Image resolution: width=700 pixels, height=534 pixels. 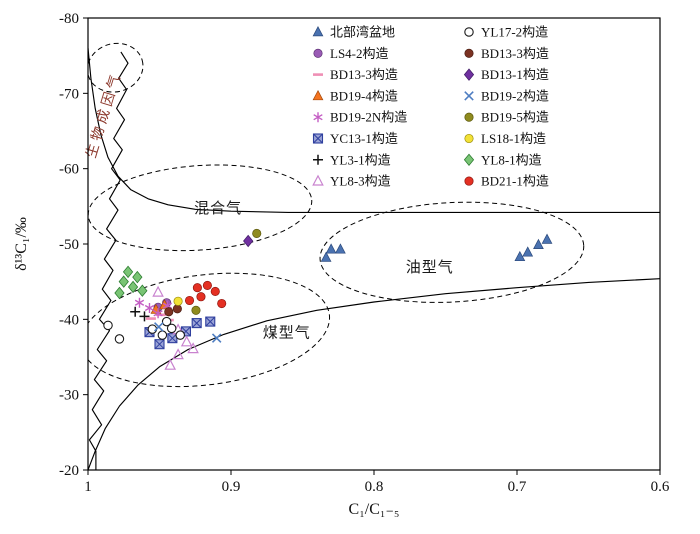 I want to click on legend-item-yl8-1: YL8-1构造, so click(x=502, y=159).